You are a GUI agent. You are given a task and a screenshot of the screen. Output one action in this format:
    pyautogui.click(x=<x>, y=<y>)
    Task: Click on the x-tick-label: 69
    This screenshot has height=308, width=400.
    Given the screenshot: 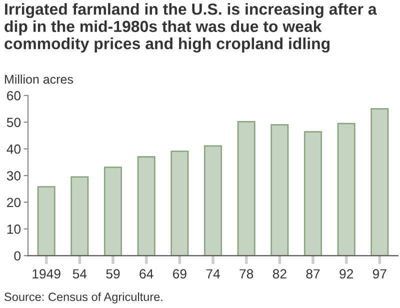 What is the action you would take?
    pyautogui.click(x=179, y=274)
    